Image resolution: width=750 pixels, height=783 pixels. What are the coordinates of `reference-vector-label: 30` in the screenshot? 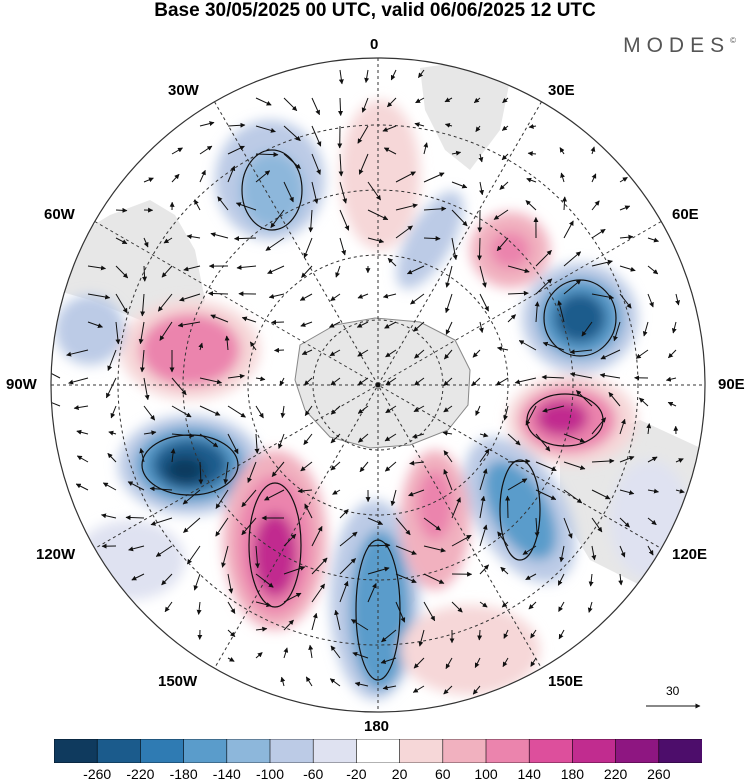 It's located at (673, 691).